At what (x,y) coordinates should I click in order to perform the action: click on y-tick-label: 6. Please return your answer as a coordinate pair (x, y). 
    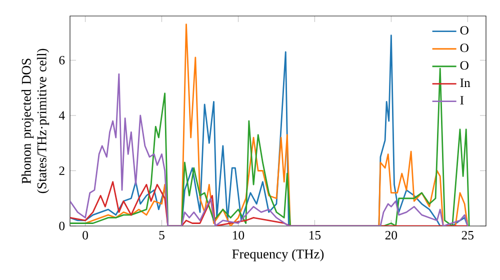
    Looking at the image, I should click on (62, 60).